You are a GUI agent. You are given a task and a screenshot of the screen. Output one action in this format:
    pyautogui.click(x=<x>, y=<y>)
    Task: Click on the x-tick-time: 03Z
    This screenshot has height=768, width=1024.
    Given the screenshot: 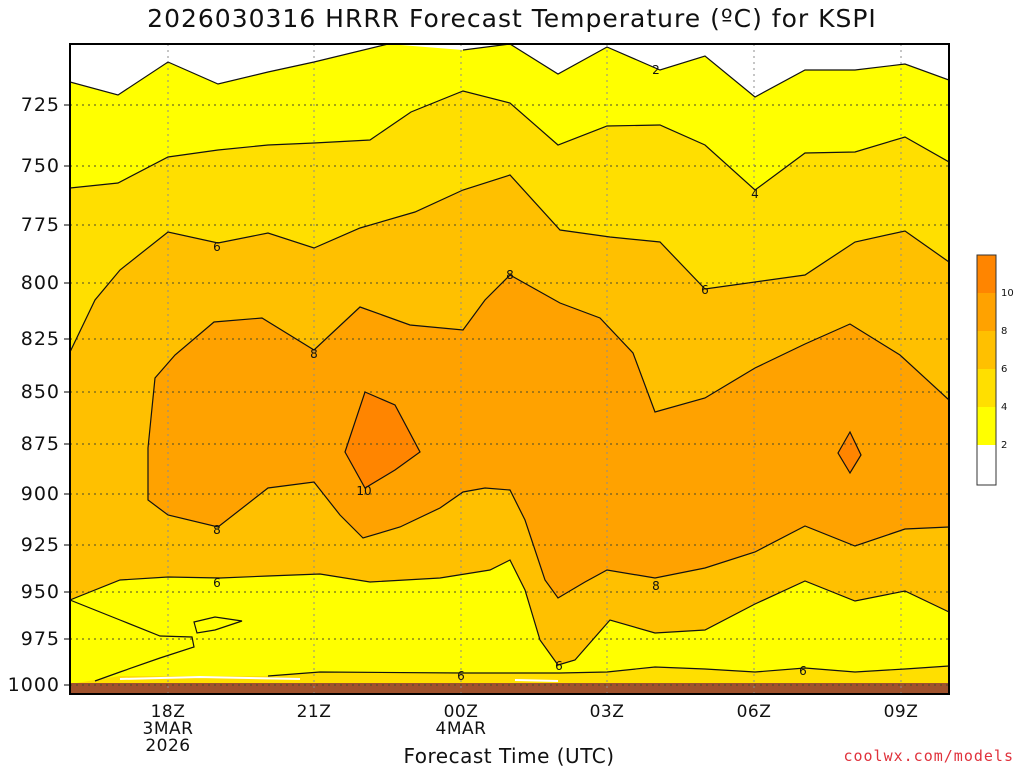 What is the action you would take?
    pyautogui.click(x=607, y=712)
    